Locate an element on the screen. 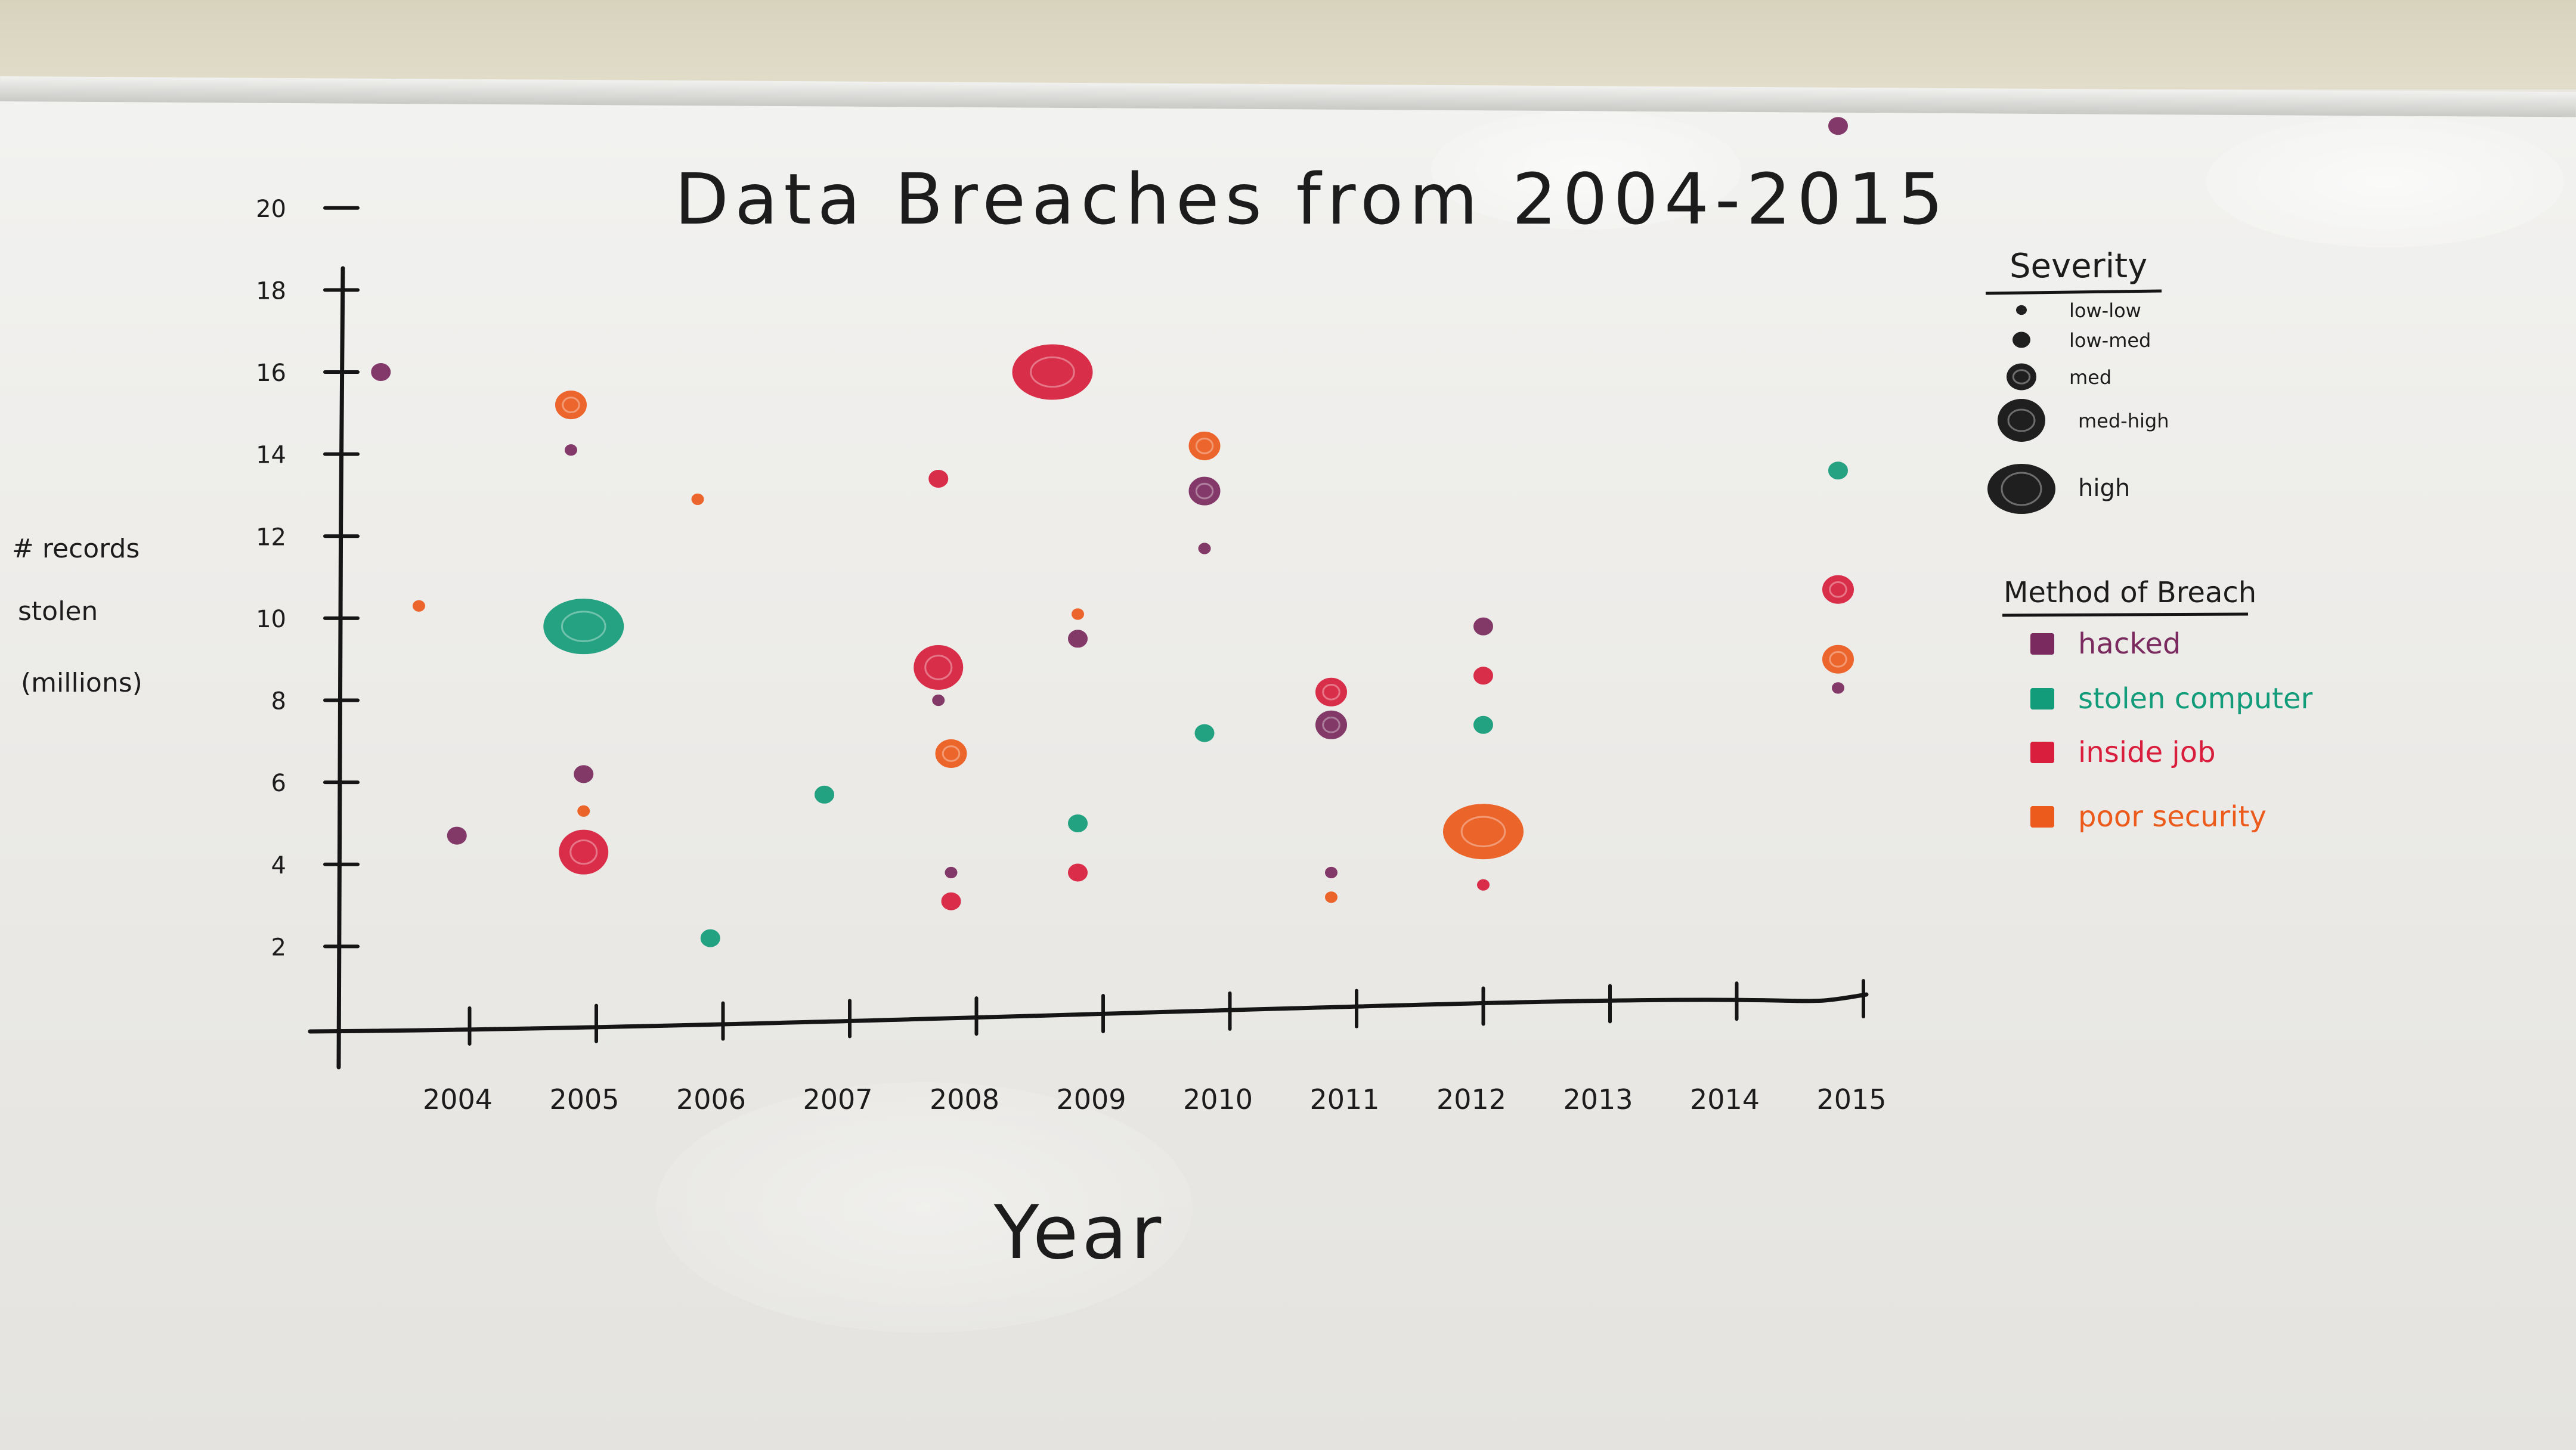 The height and width of the screenshot is (1450, 2576). x-tick-label: 2015 is located at coordinates (1851, 1099).